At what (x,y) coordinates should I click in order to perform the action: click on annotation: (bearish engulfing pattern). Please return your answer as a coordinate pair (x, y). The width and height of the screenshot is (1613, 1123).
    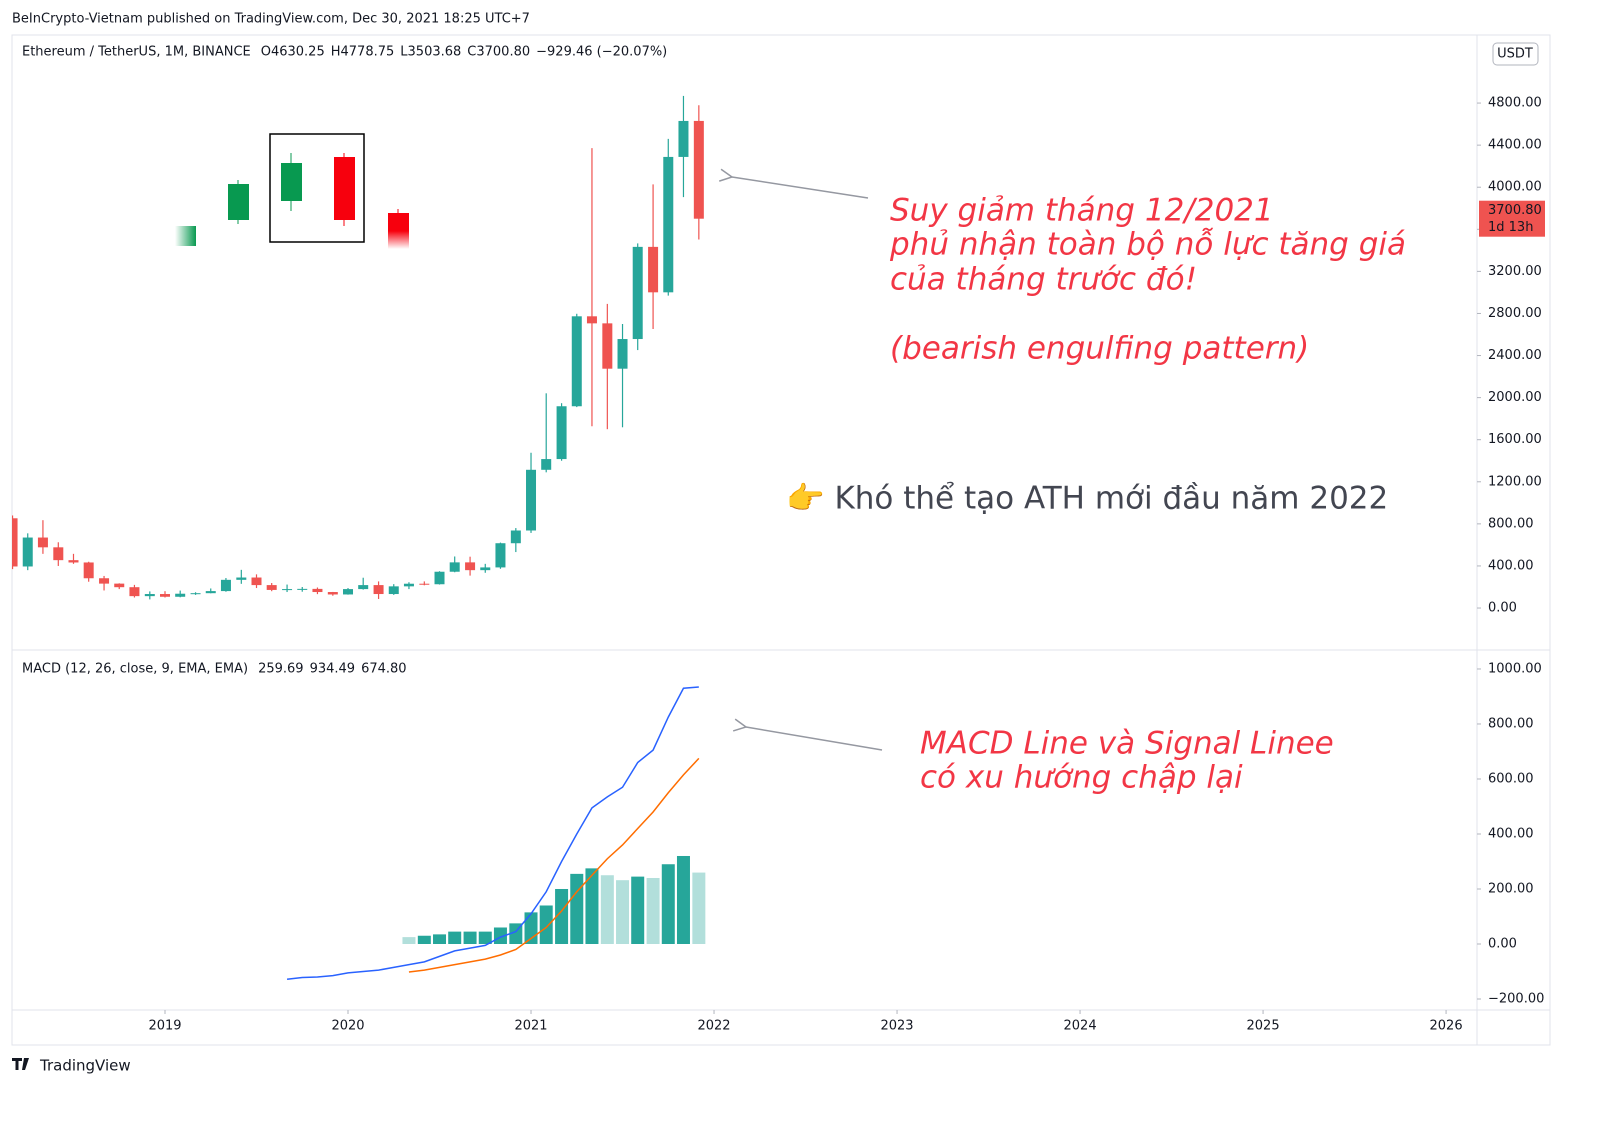
    Looking at the image, I should click on (1099, 349).